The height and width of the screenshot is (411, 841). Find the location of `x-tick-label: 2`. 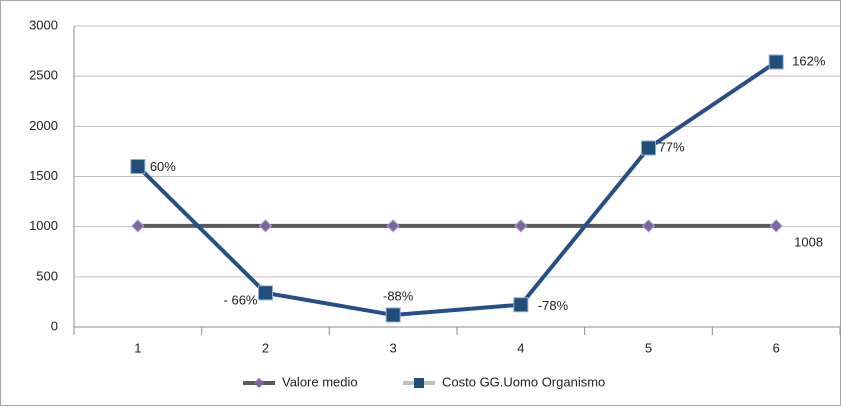

x-tick-label: 2 is located at coordinates (265, 347).